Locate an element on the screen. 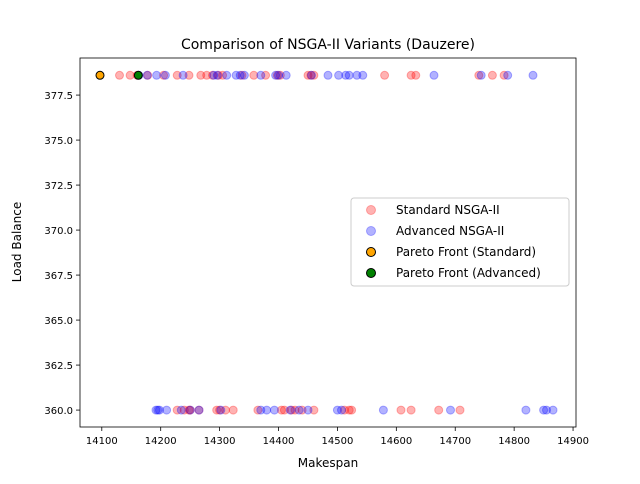 This screenshot has width=640, height=484. legend-label-3: Pareto Front (Advanced) is located at coordinates (468, 273).